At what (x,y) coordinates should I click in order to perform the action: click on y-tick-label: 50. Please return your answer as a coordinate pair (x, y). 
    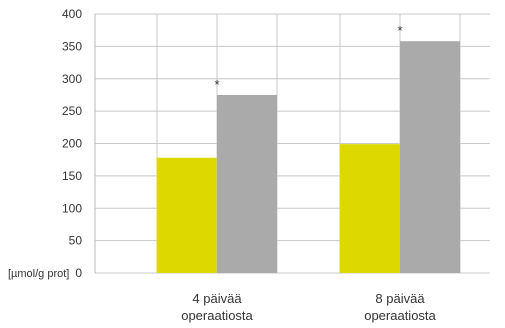
    Looking at the image, I should click on (76, 241).